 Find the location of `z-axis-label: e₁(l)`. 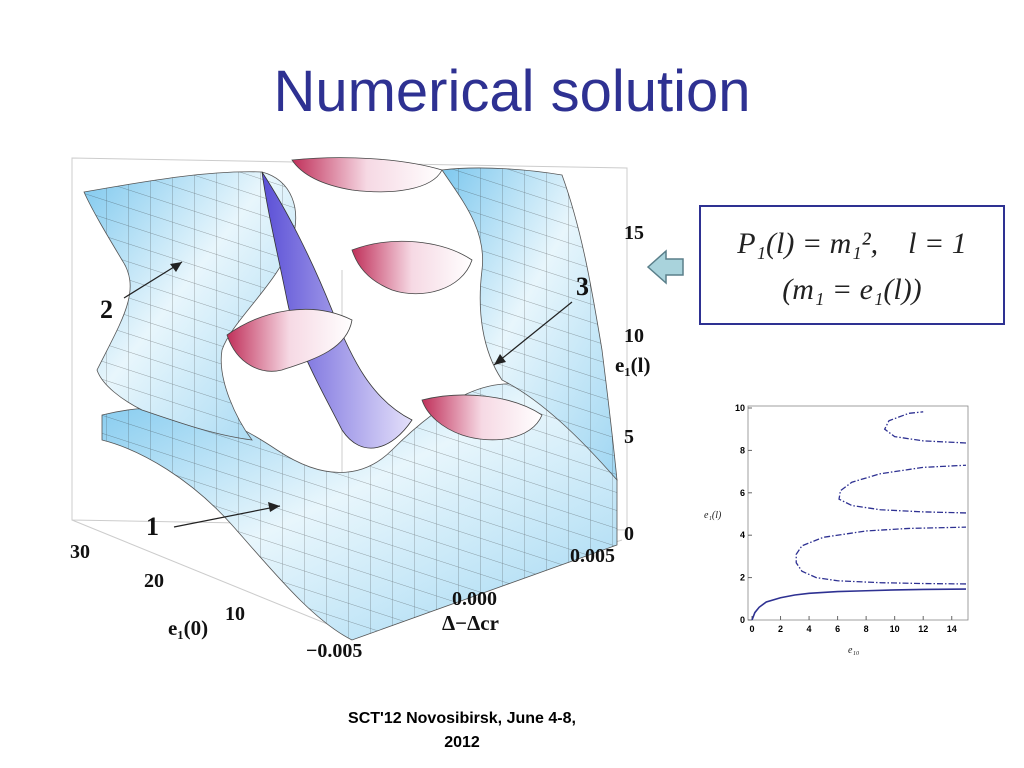

z-axis-label: e₁(l) is located at coordinates (632, 365).